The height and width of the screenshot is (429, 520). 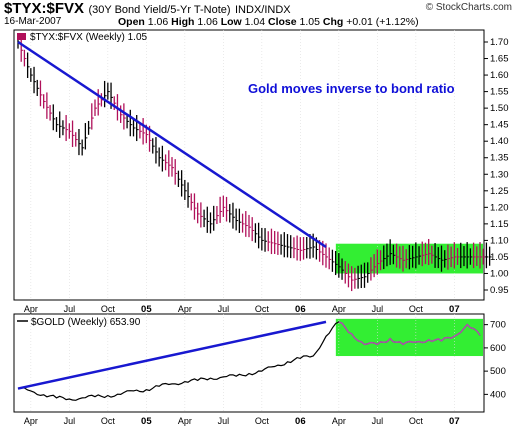 I want to click on y-tick-label: 1.60, so click(x=499, y=75).